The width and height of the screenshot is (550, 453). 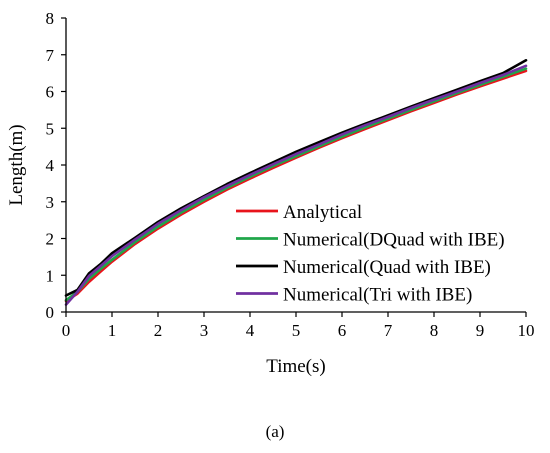 I want to click on y-tick-label: 4, so click(x=50, y=165).